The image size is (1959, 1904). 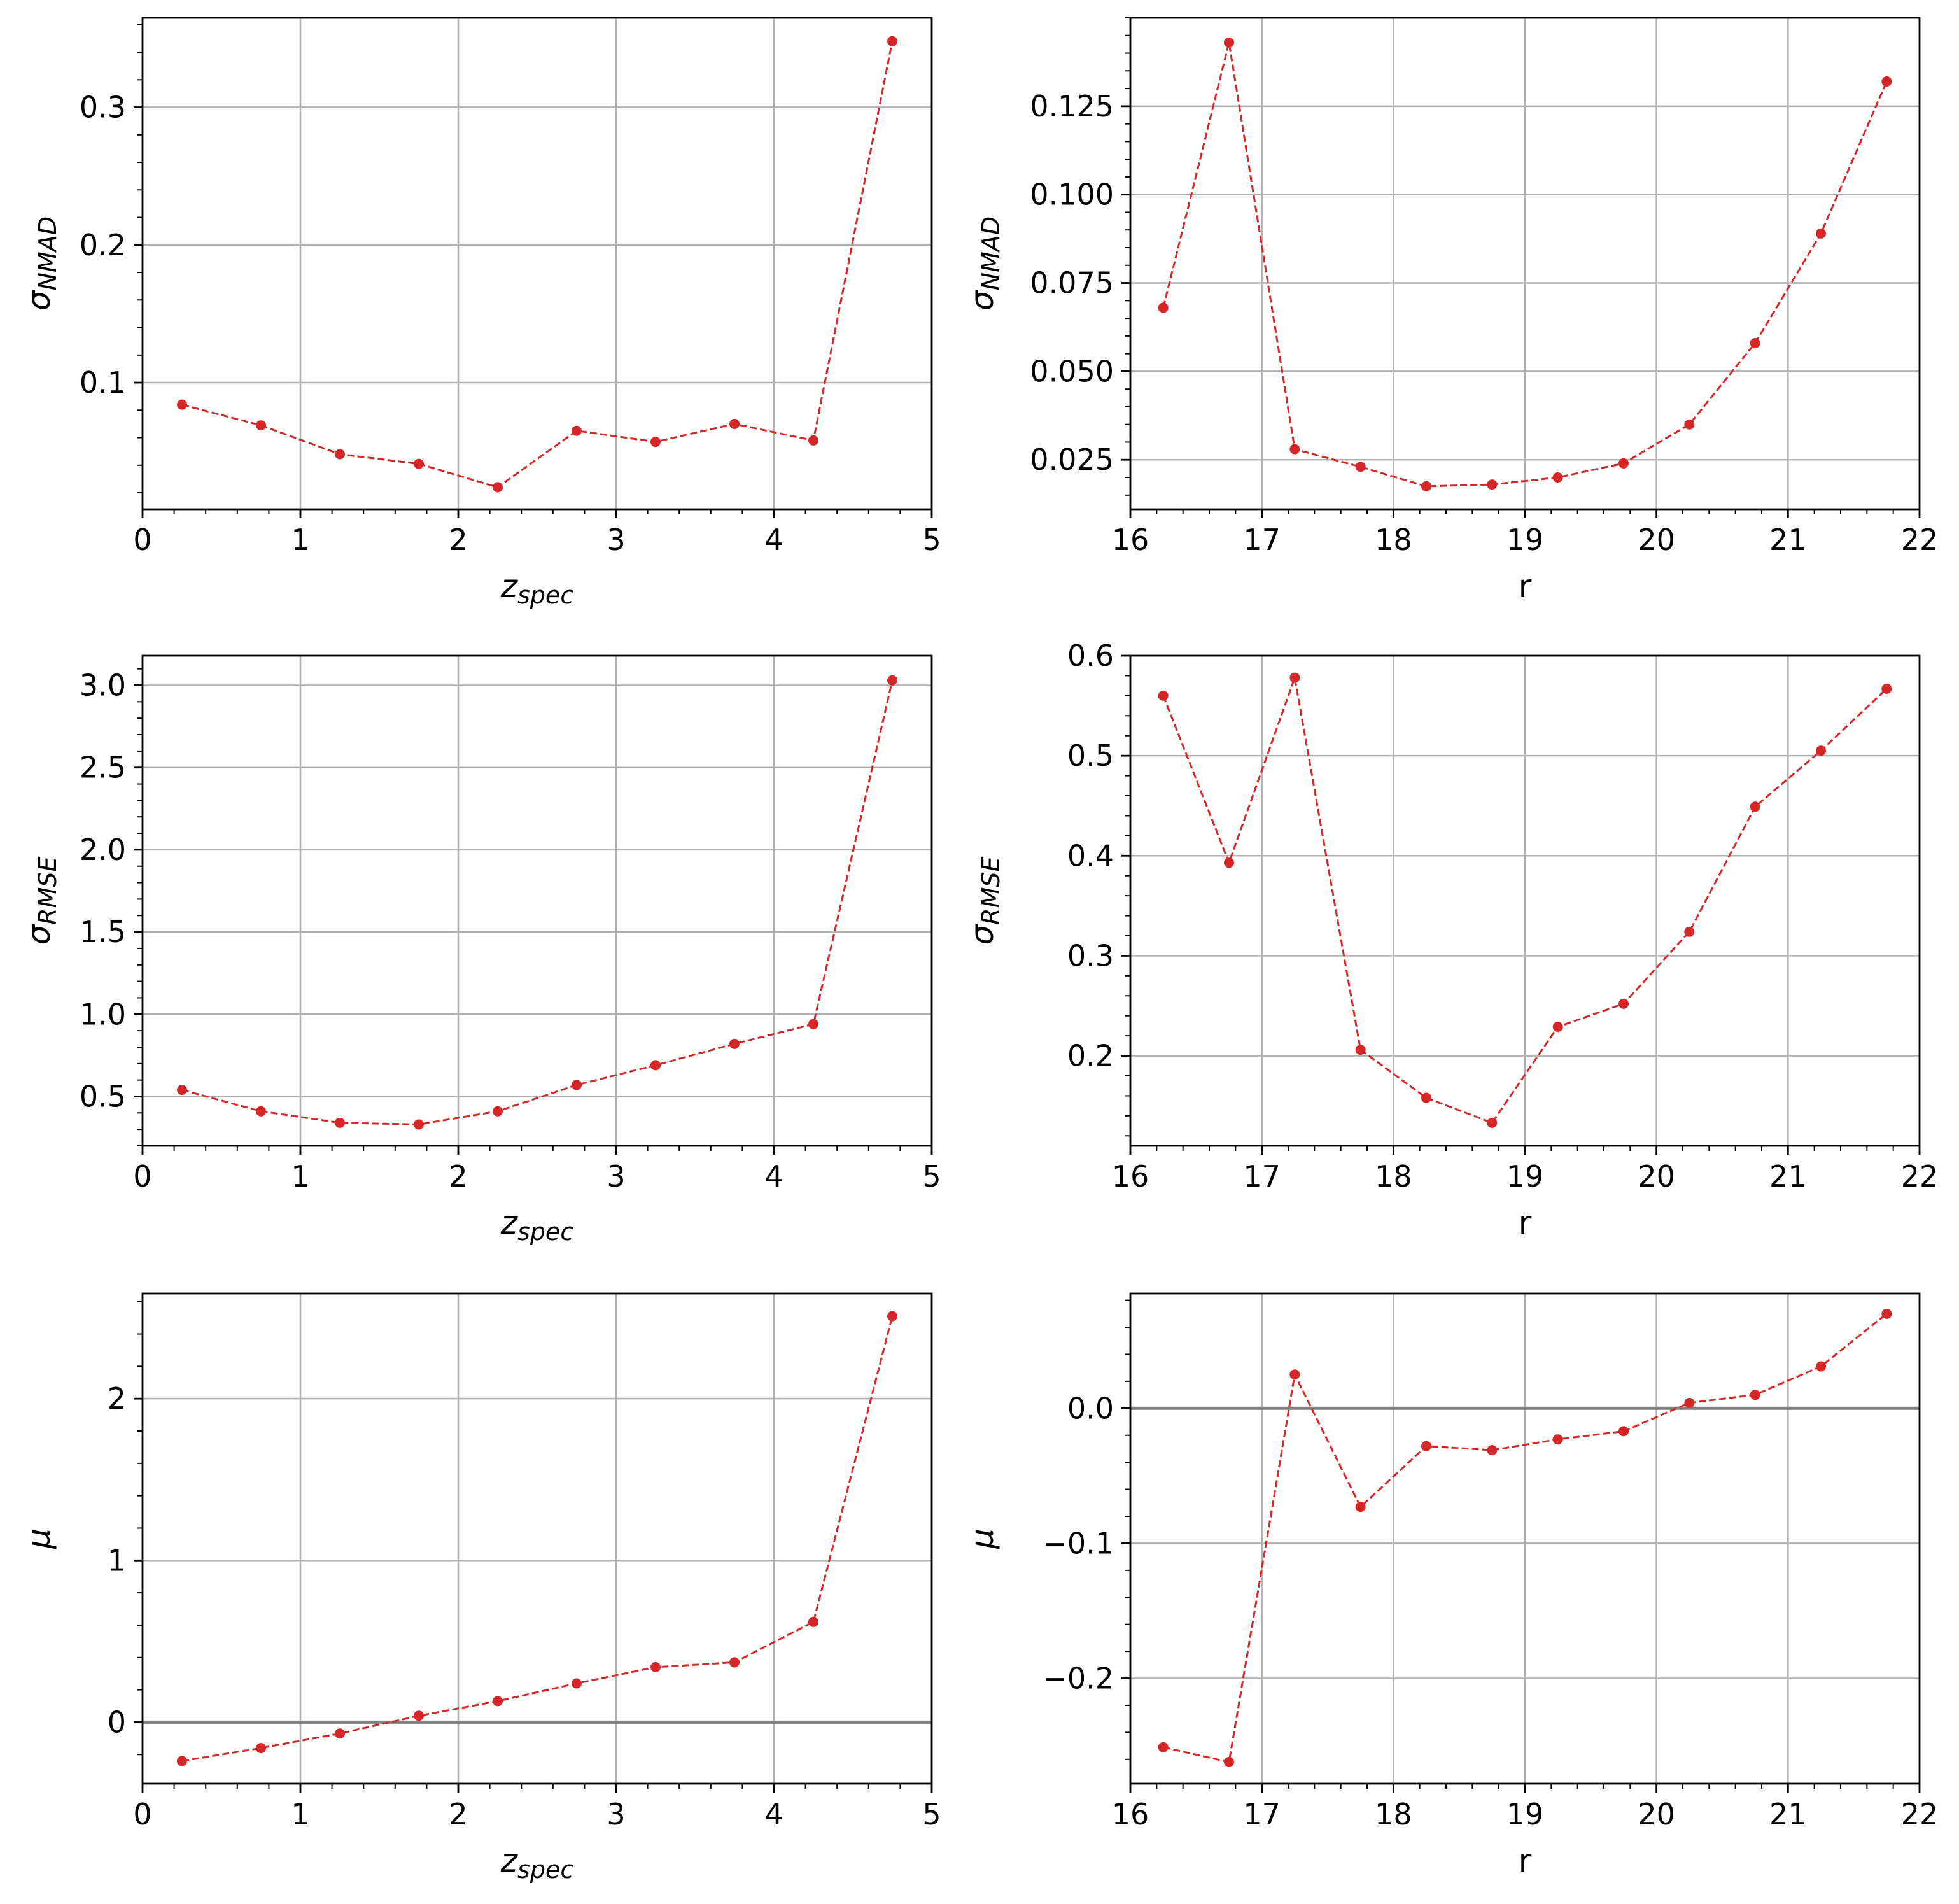 I want to click on y-tick-label: 2.5, so click(x=103, y=768).